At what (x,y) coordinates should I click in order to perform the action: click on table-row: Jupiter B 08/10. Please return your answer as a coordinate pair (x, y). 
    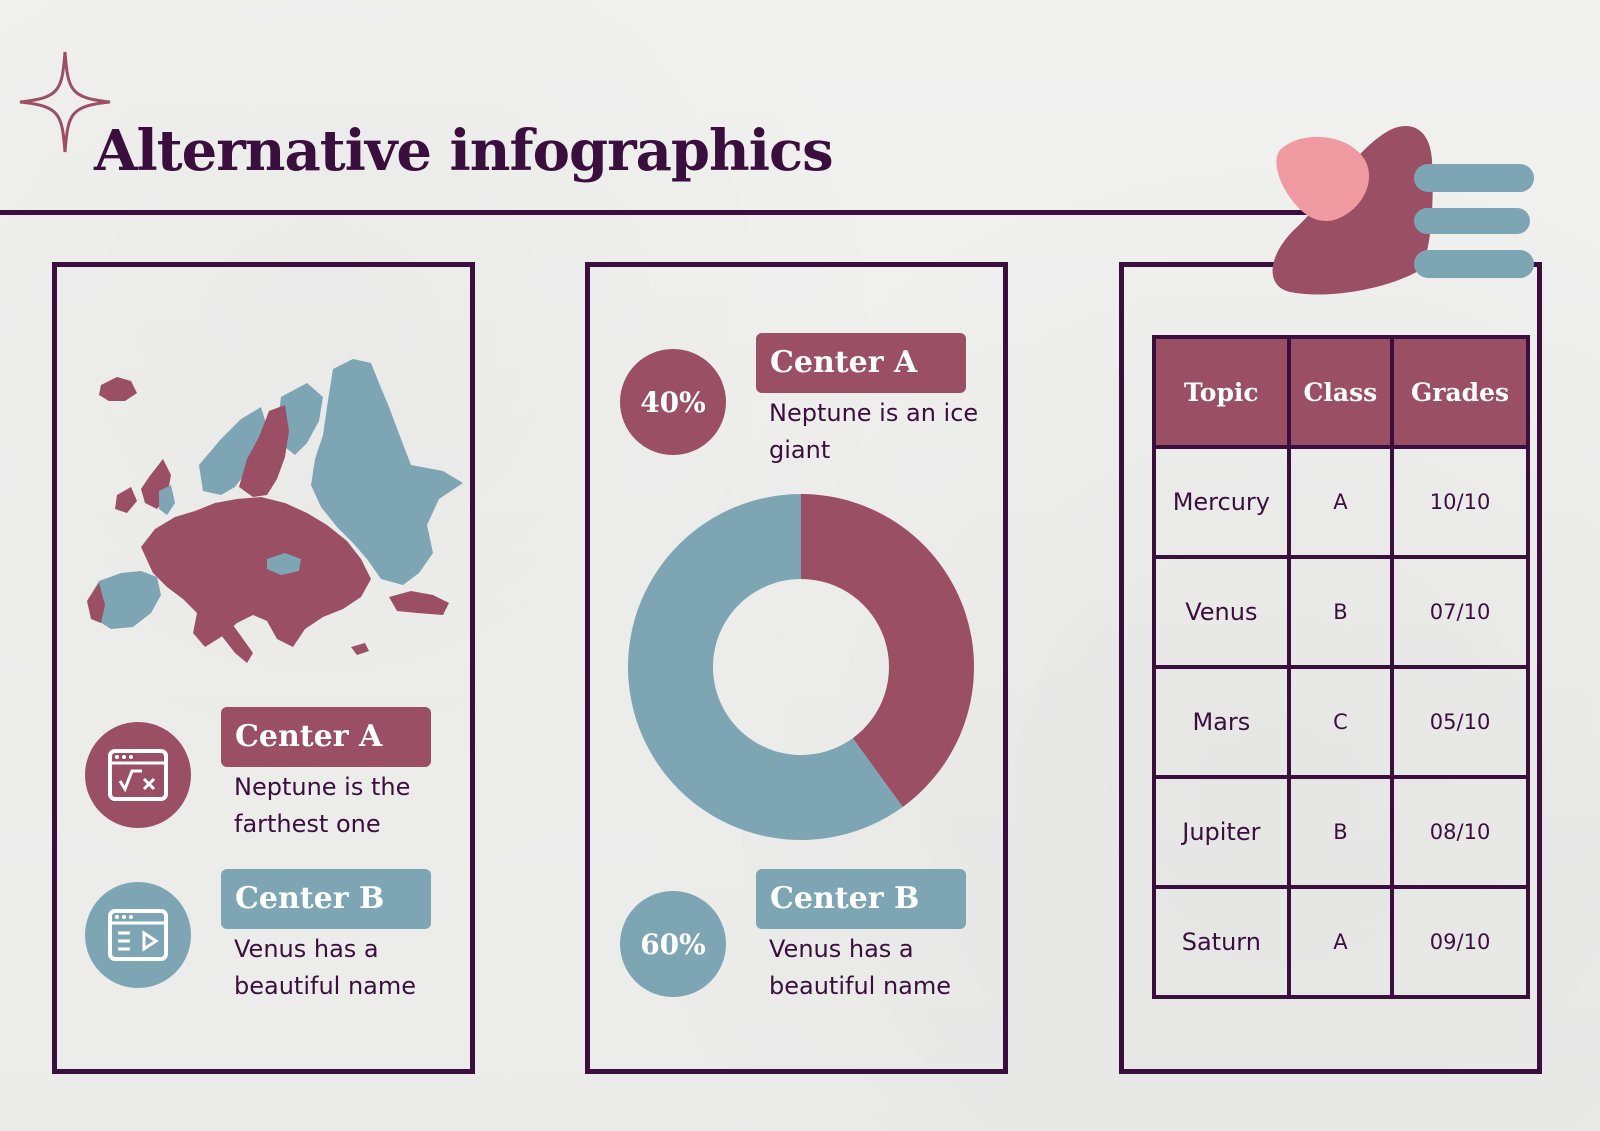
    Looking at the image, I should click on (1341, 832).